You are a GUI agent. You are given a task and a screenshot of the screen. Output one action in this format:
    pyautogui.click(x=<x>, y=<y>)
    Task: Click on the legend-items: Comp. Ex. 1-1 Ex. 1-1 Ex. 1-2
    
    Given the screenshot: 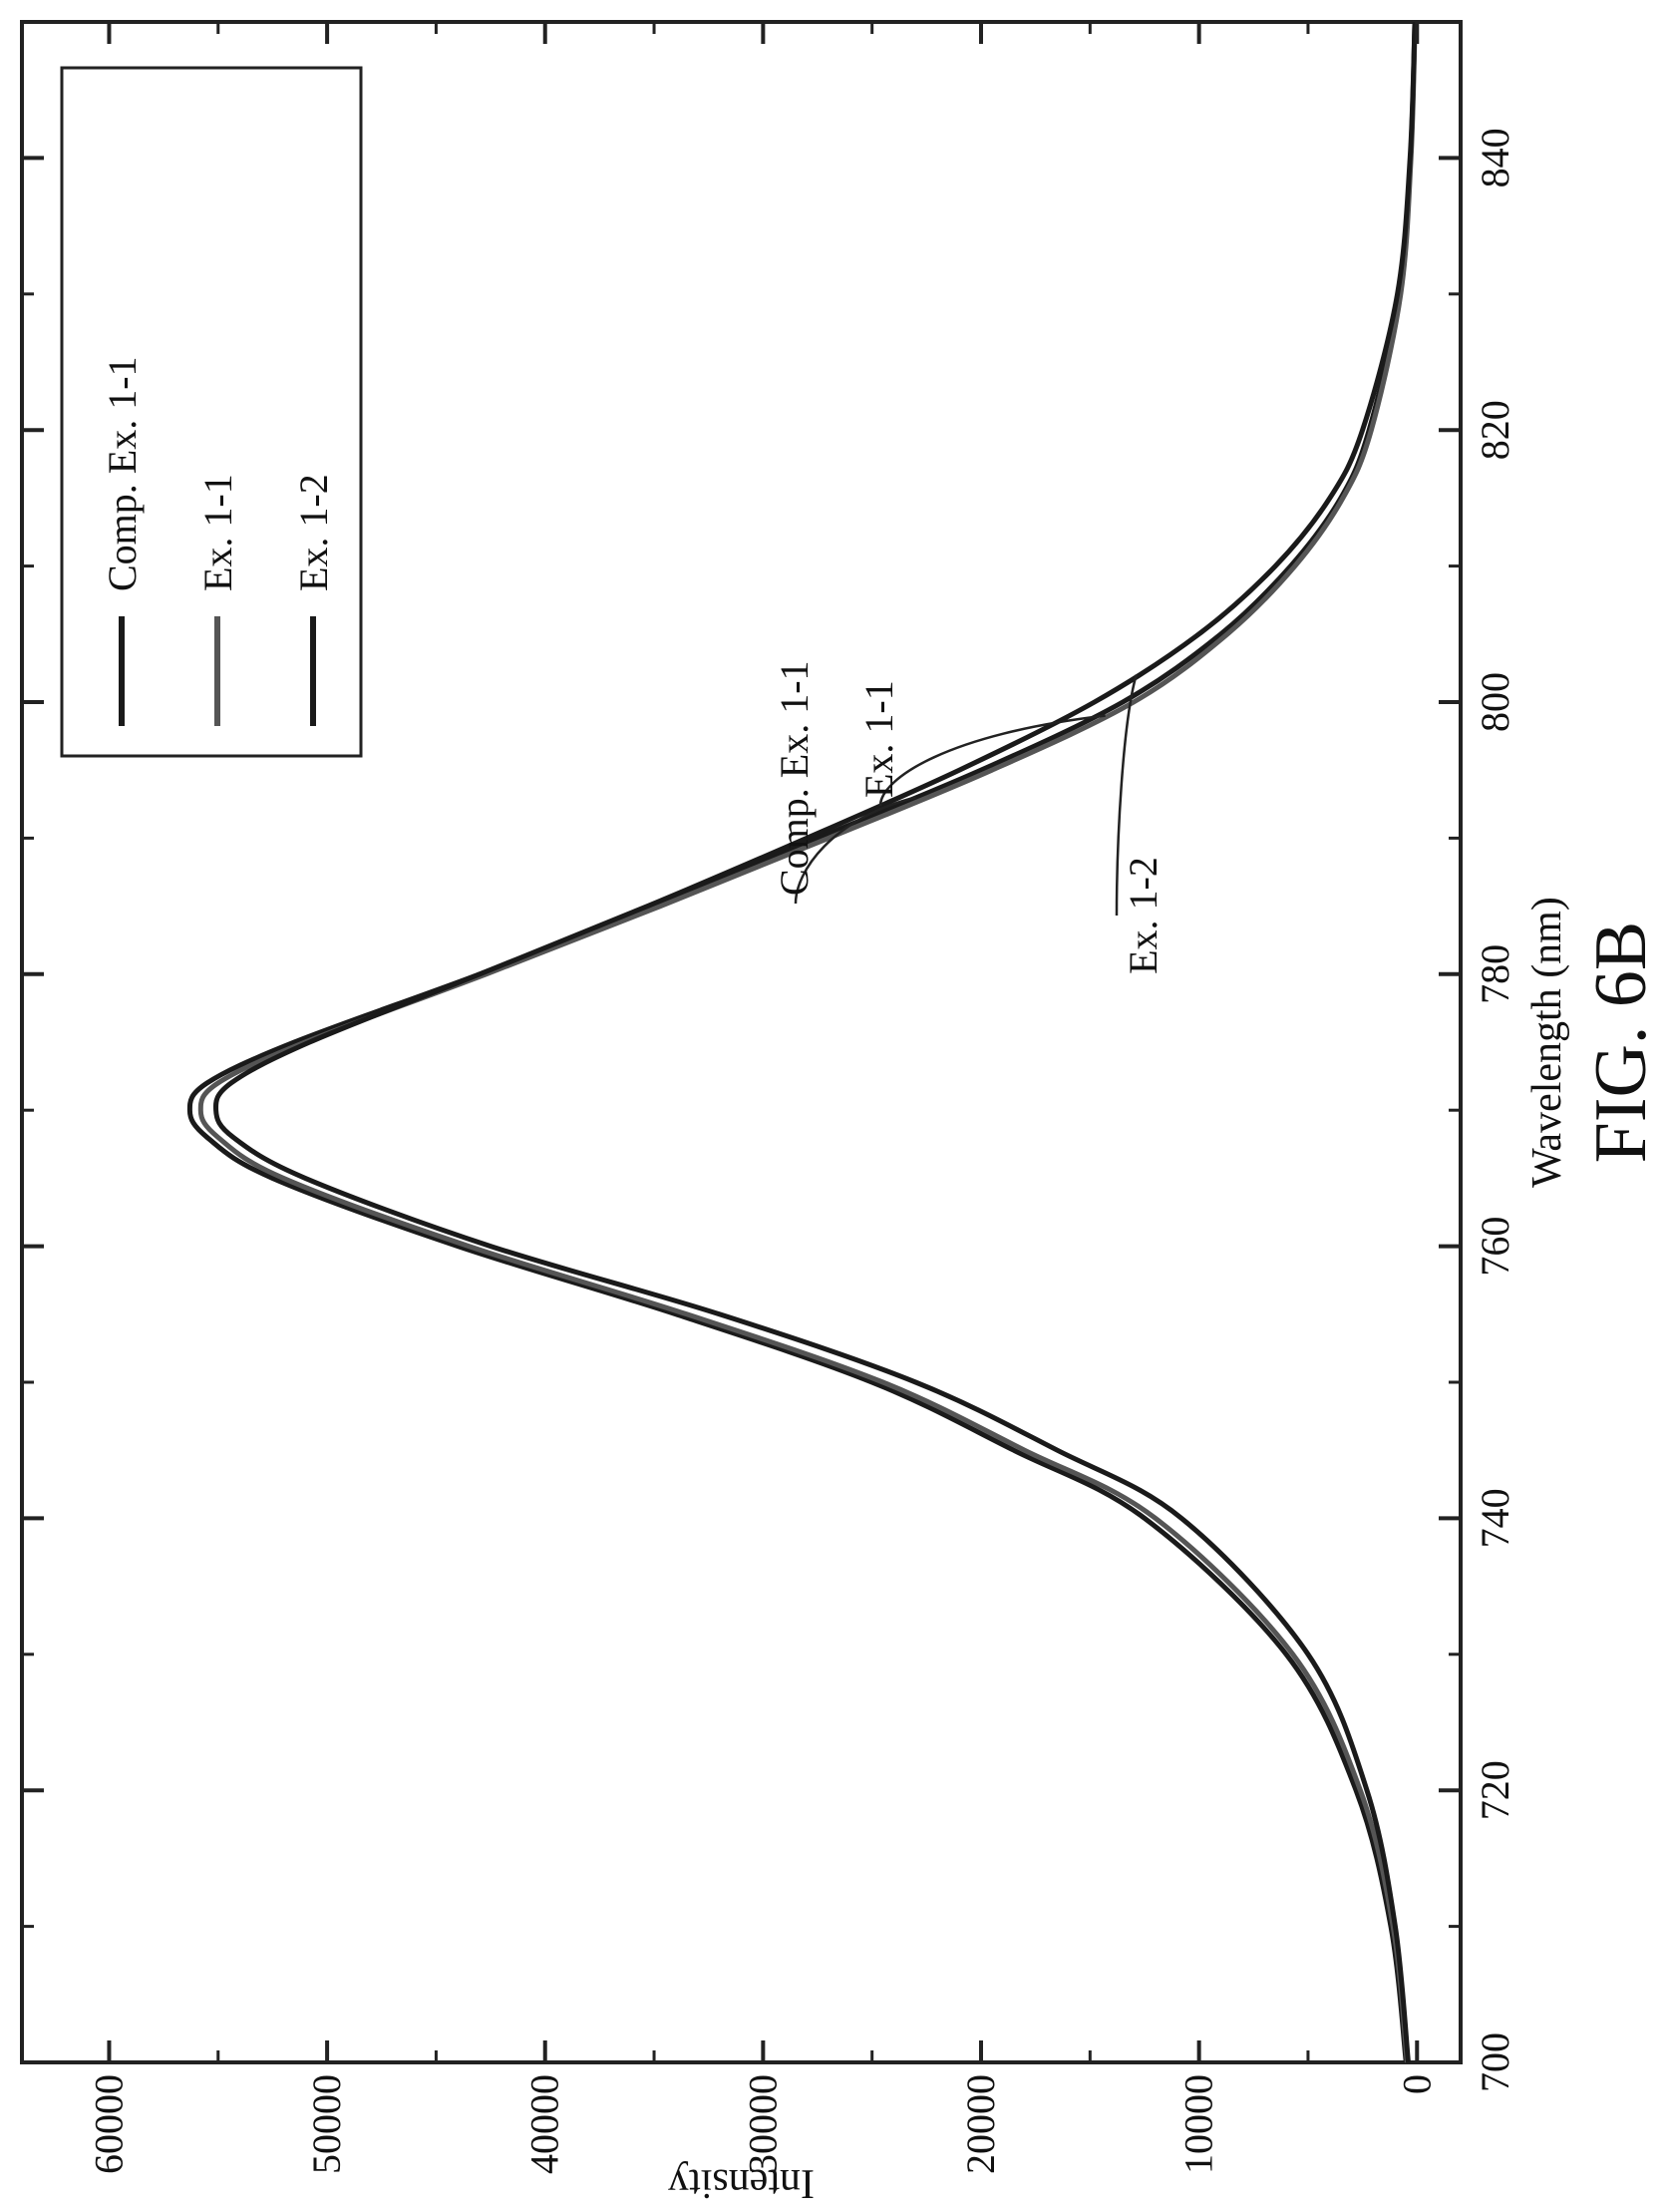 What is the action you would take?
    pyautogui.click(x=218, y=541)
    